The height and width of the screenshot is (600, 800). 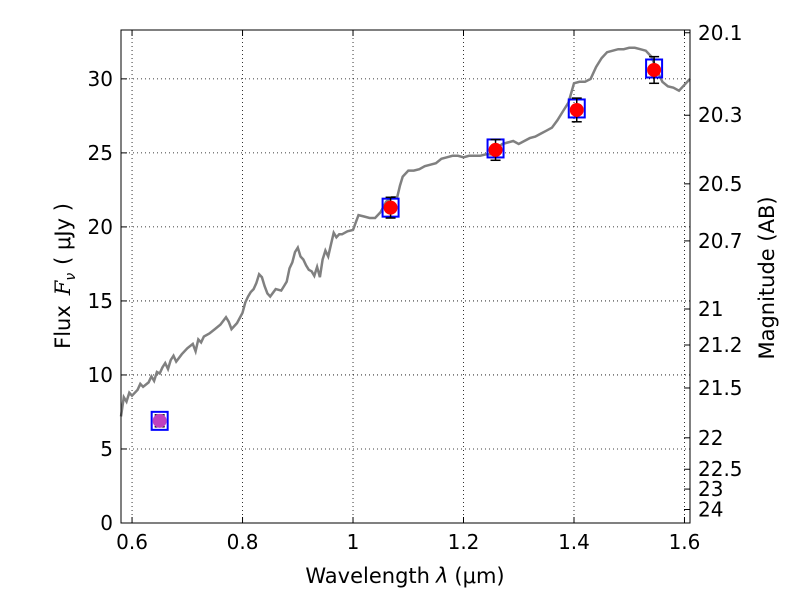 I want to click on y2-tick-label: 21.5, so click(x=720, y=388).